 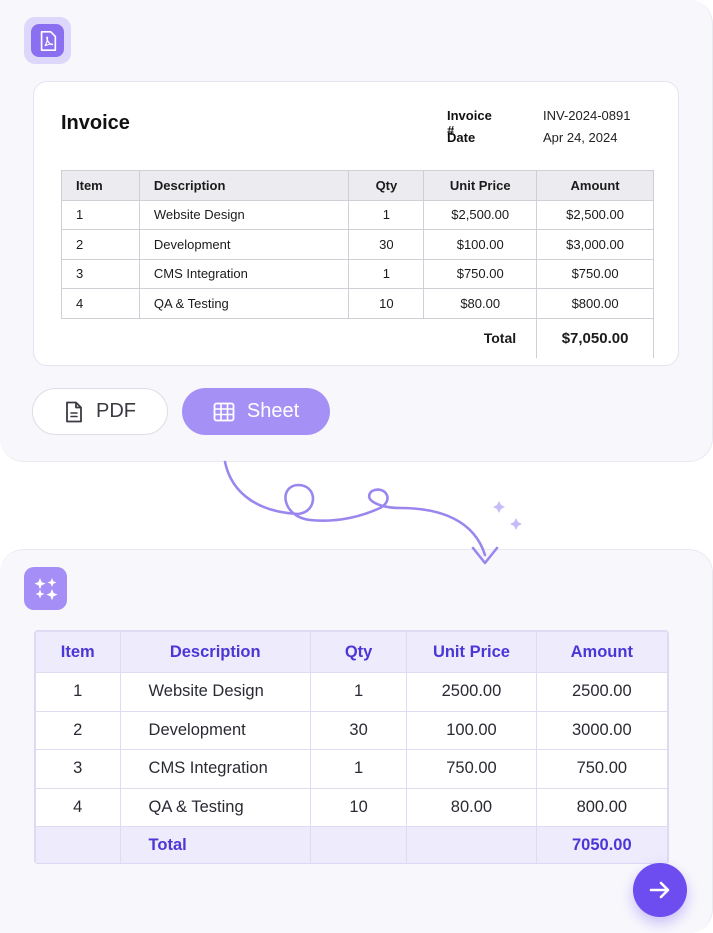 I want to click on invoice-header-row: Item Description Qty Unit Price Amount, so click(x=357, y=185).